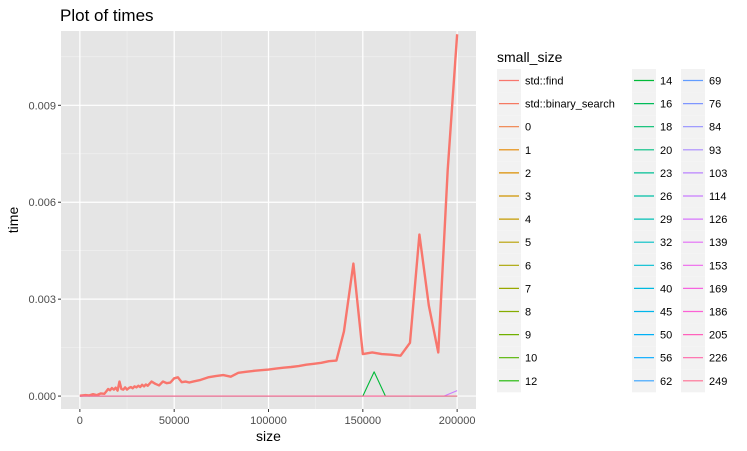  I want to click on y-tick-label: 0.000, so click(42, 397).